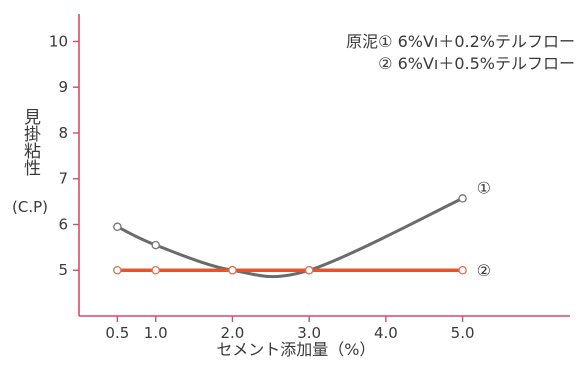 The image size is (585, 365). What do you see at coordinates (296, 349) in the screenshot?
I see `x-axis-label: セメント添加量（%）` at bounding box center [296, 349].